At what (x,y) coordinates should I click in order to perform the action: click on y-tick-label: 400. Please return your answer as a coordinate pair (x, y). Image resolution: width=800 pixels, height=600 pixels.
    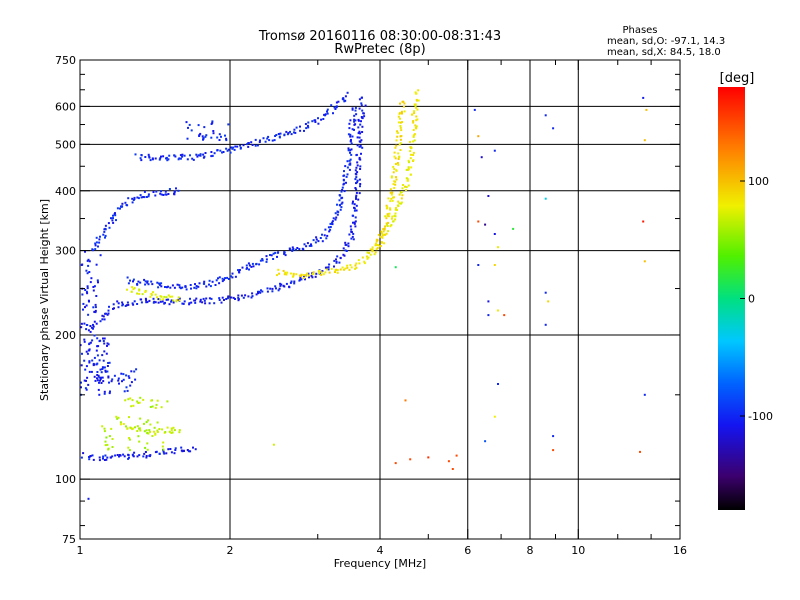
    Looking at the image, I should click on (65, 191).